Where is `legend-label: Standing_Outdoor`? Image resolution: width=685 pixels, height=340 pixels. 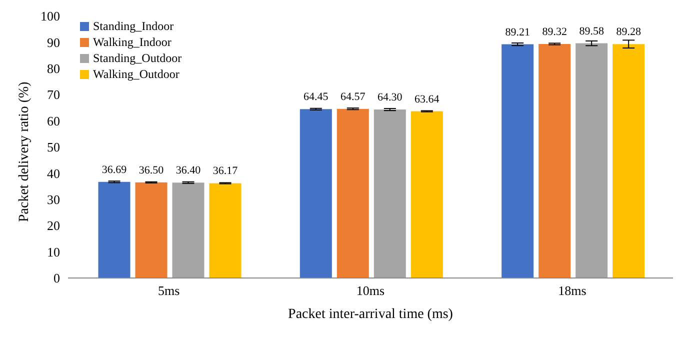 legend-label: Standing_Outdoor is located at coordinates (137, 58).